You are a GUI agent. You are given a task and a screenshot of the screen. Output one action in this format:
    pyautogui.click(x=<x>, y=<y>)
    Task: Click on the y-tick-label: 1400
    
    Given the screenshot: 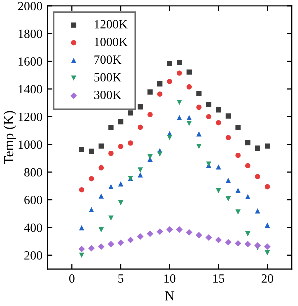 What is the action you would take?
    pyautogui.click(x=30, y=89)
    